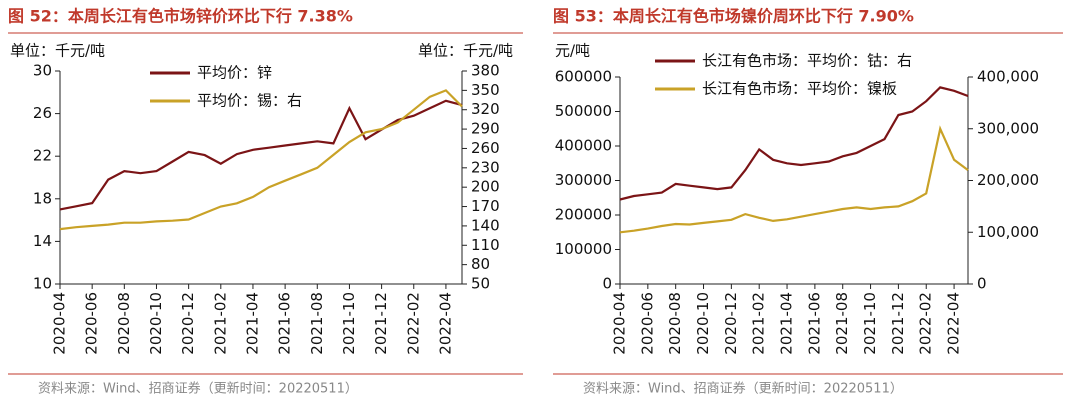  Describe the element at coordinates (1008, 180) in the screenshot. I see `y2-tick-label: 200,000` at that location.